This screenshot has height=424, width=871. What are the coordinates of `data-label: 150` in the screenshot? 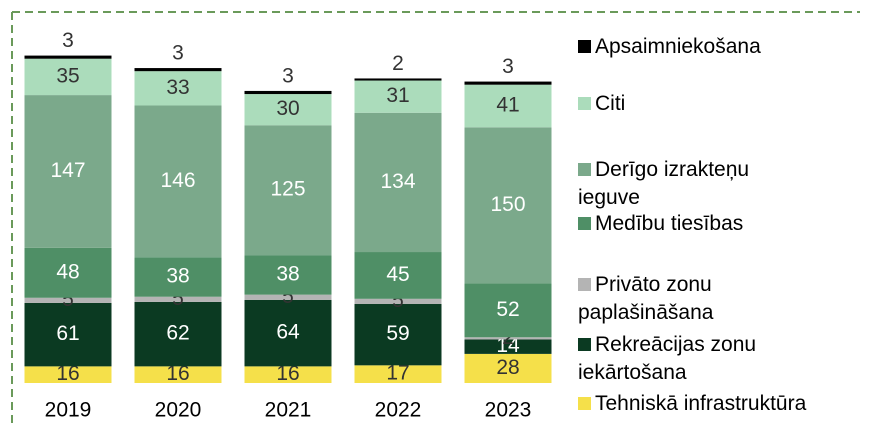 It's located at (507, 204).